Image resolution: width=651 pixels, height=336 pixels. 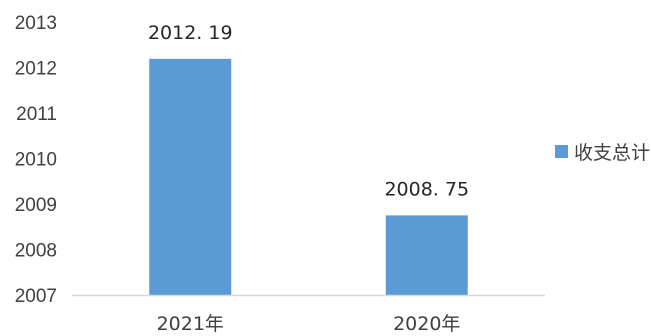 I want to click on y-tick-label: 2012, so click(x=36, y=69).